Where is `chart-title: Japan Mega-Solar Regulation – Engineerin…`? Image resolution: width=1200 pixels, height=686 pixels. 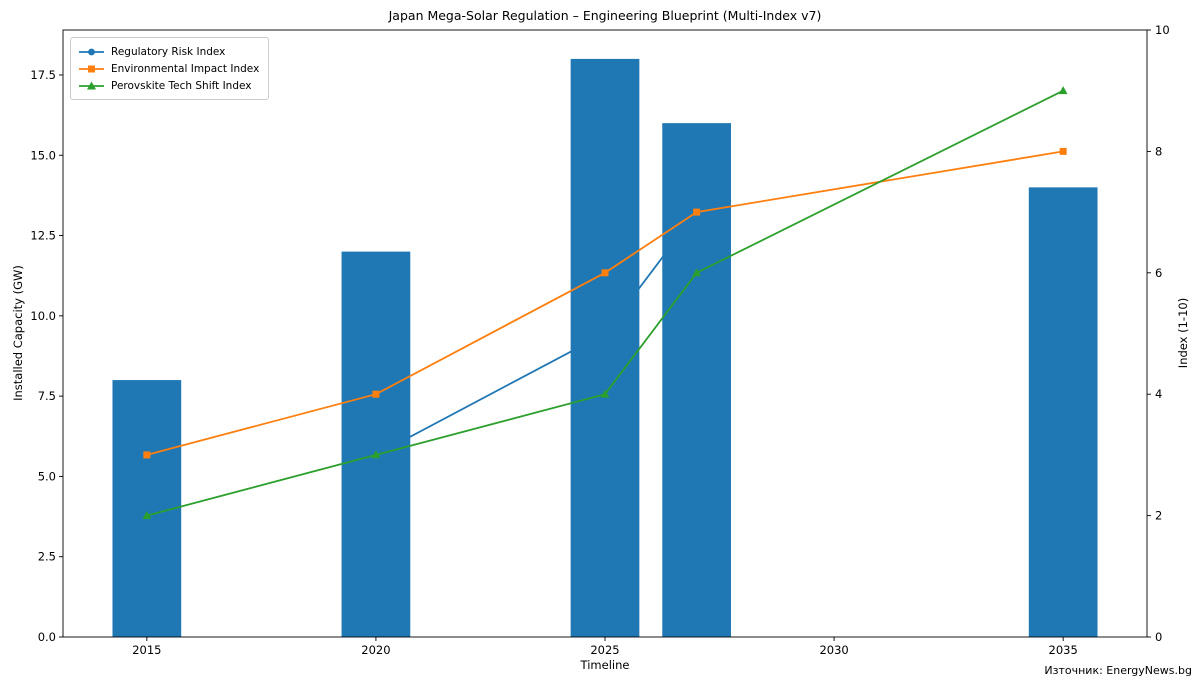 chart-title: Japan Mega-Solar Regulation – Engineerin… is located at coordinates (605, 15).